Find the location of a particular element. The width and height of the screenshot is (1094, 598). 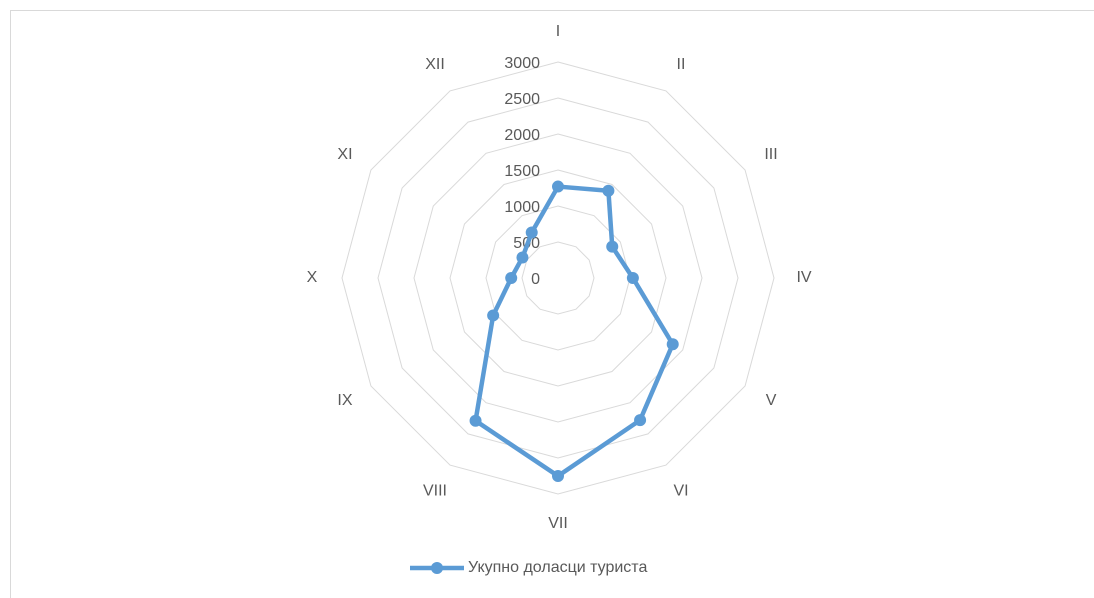

legend-marker is located at coordinates (437, 568).